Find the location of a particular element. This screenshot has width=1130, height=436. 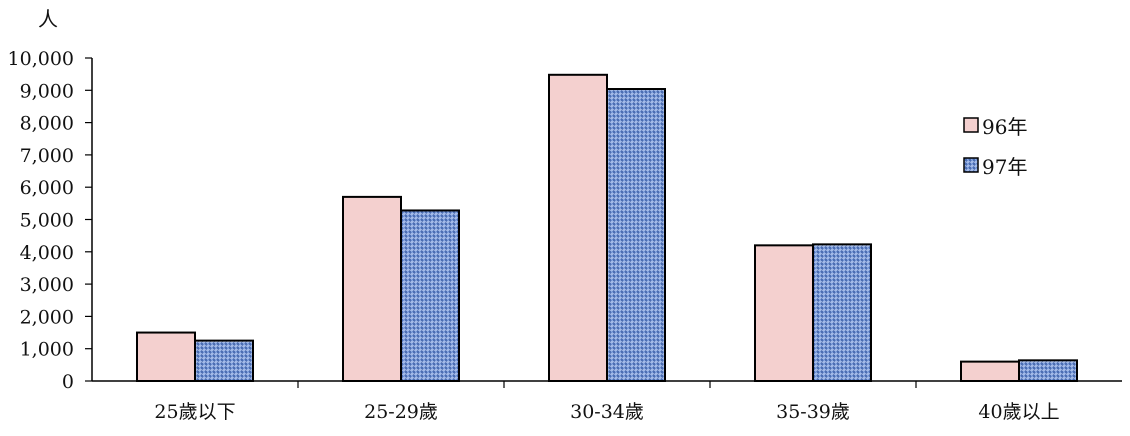

y-tick-label: 1,000 is located at coordinates (47, 350).